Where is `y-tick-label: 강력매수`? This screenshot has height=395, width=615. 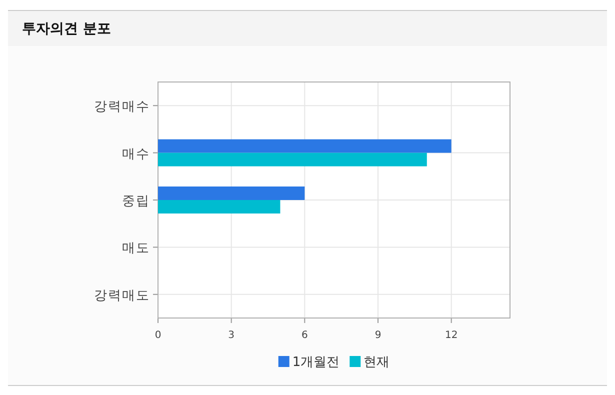
y-tick-label: 강력매수 is located at coordinates (122, 107).